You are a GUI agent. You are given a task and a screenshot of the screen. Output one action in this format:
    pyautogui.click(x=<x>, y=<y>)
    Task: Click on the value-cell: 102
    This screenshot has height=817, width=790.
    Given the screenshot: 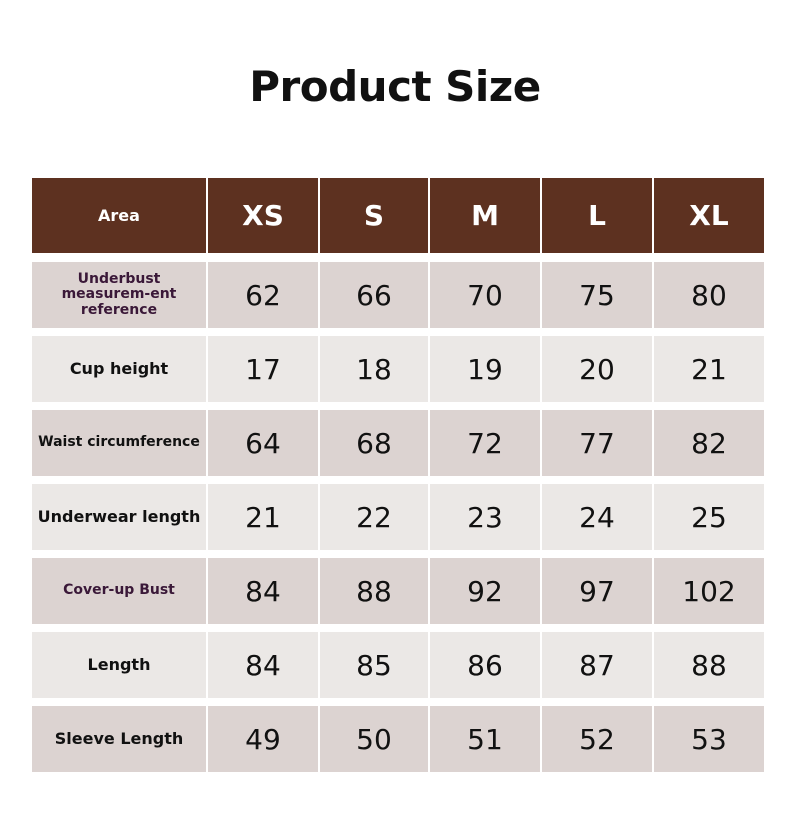 What is the action you would take?
    pyautogui.click(x=709, y=591)
    